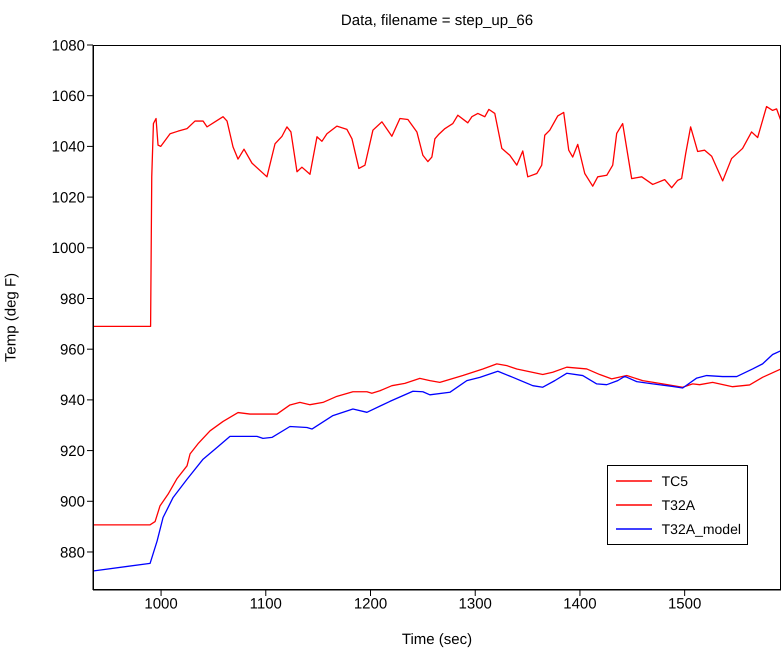  Describe the element at coordinates (679, 505) in the screenshot. I see `legend-label: T32A` at that location.